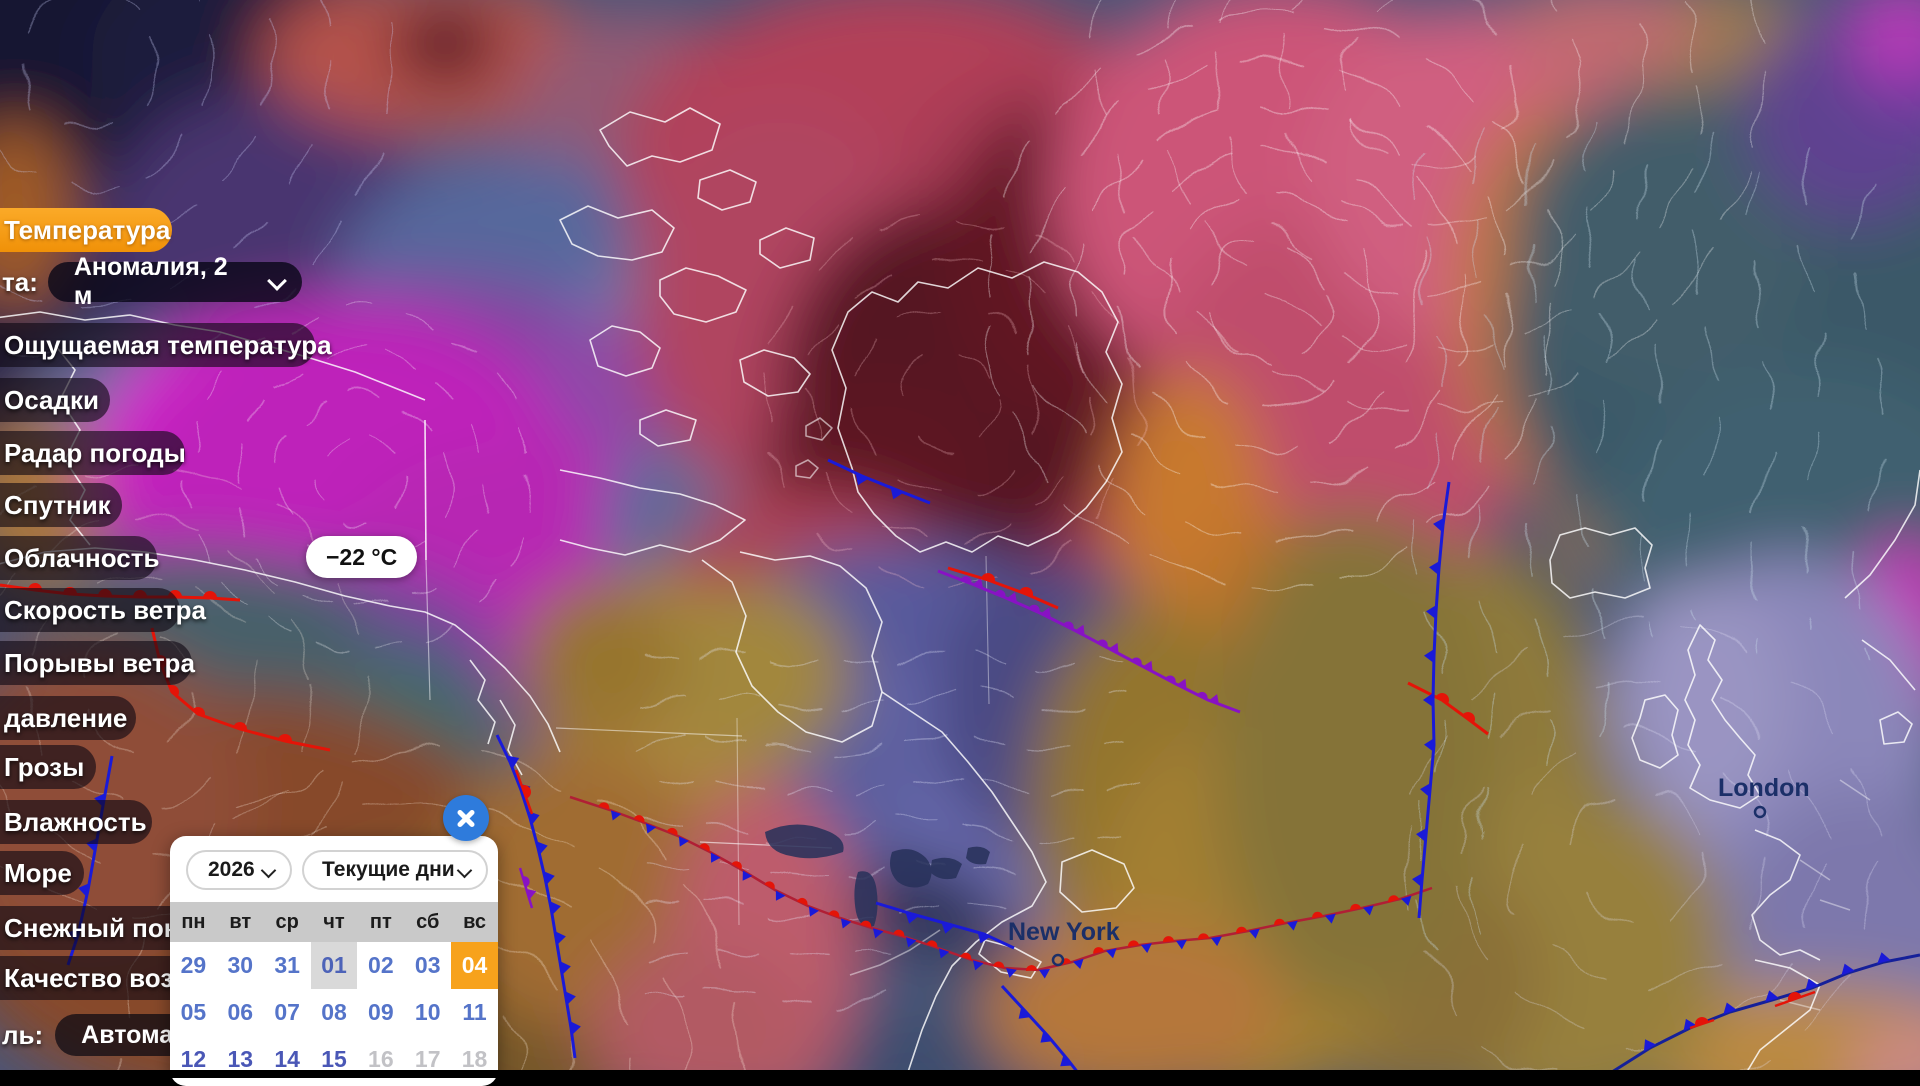 The image size is (1920, 1086). Describe the element at coordinates (466, 818) in the screenshot. I see `calendar-close-button` at that location.